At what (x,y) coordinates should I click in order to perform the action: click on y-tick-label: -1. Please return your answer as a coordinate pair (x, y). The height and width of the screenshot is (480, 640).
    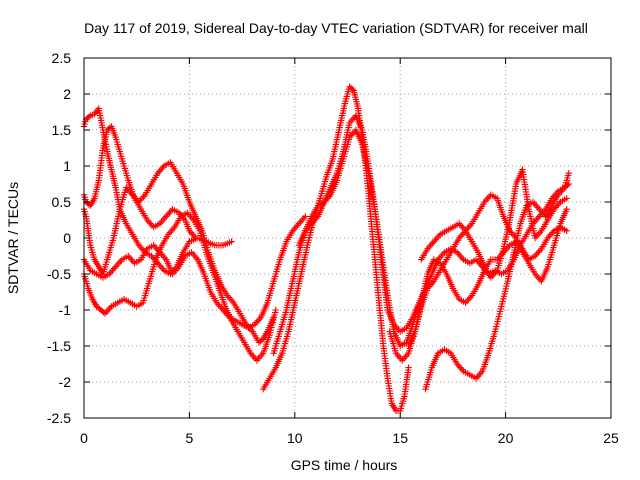
    Looking at the image, I should click on (65, 310).